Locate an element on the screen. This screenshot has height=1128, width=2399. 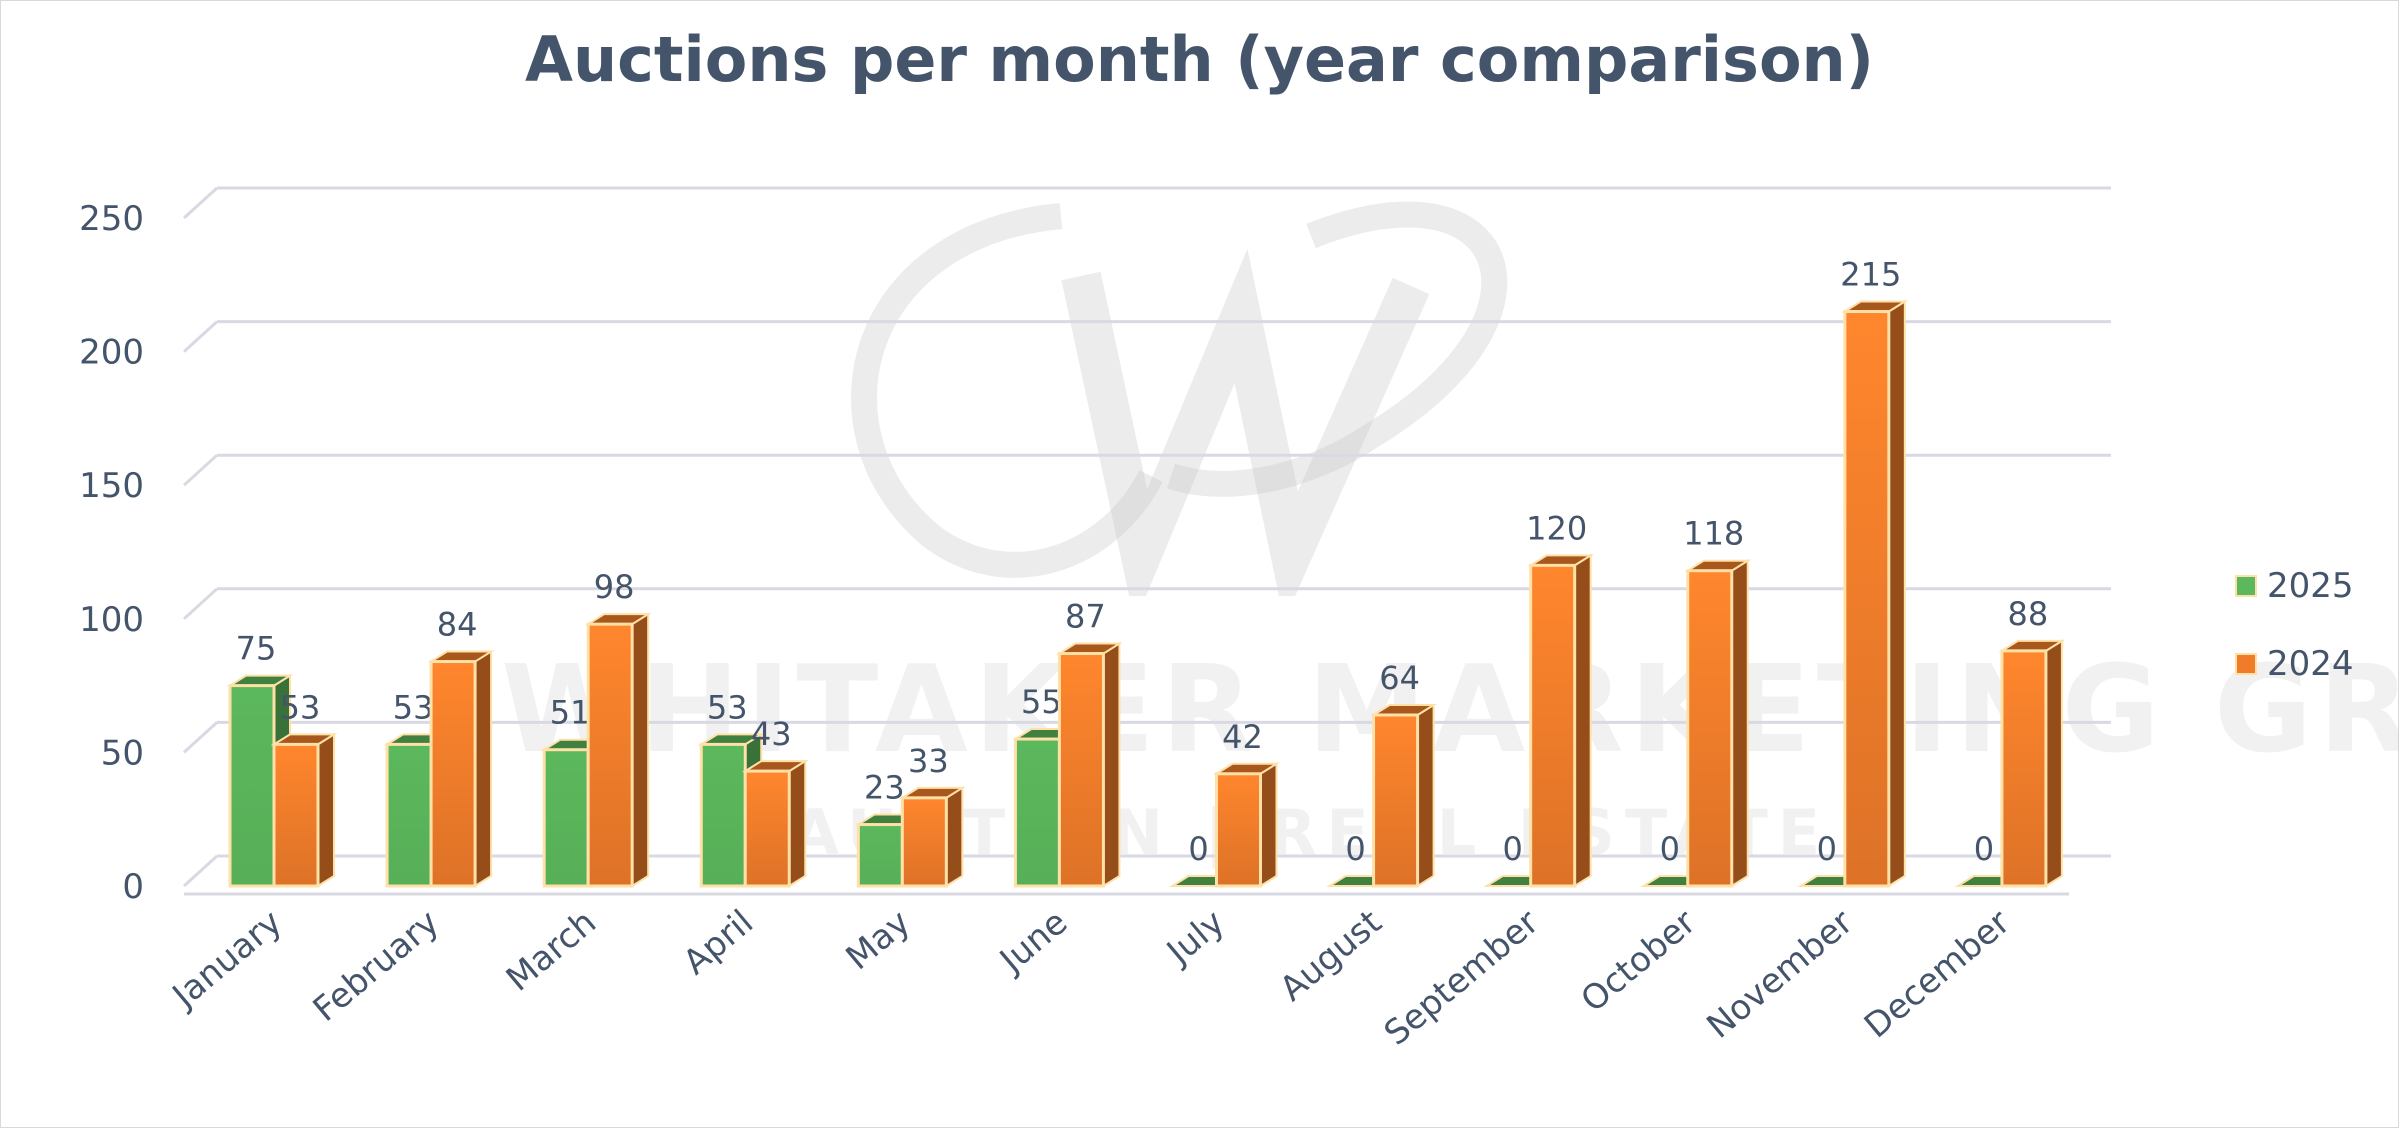
data-label: 51 is located at coordinates (570, 713).